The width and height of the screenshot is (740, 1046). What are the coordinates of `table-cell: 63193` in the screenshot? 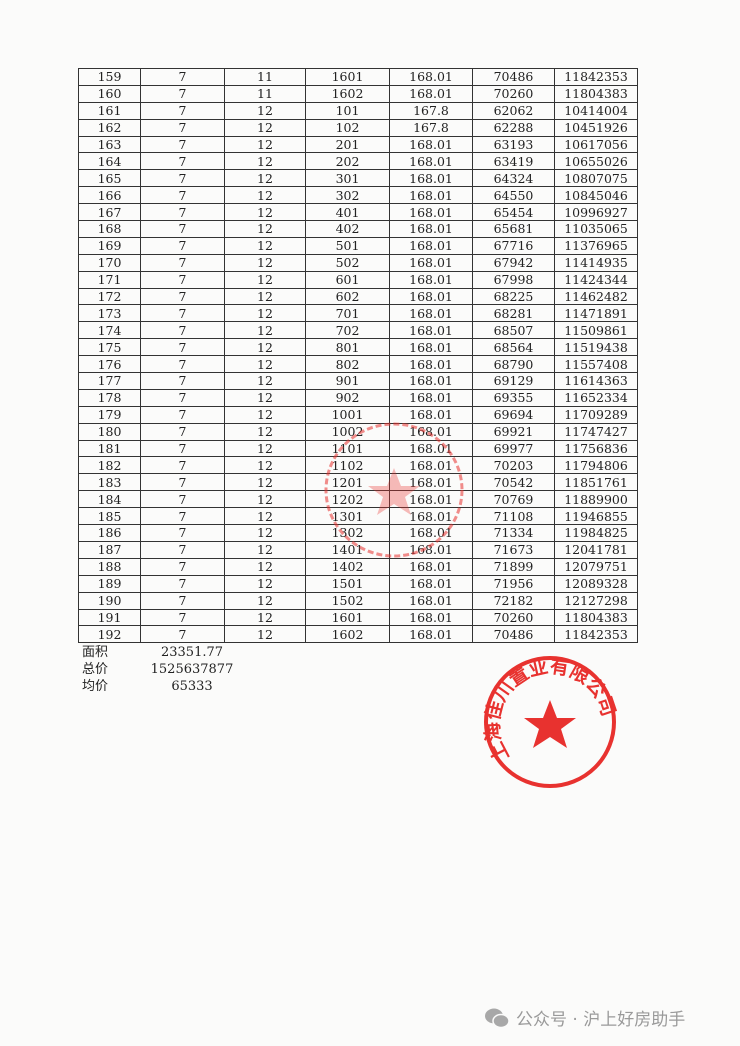 It's located at (513, 144).